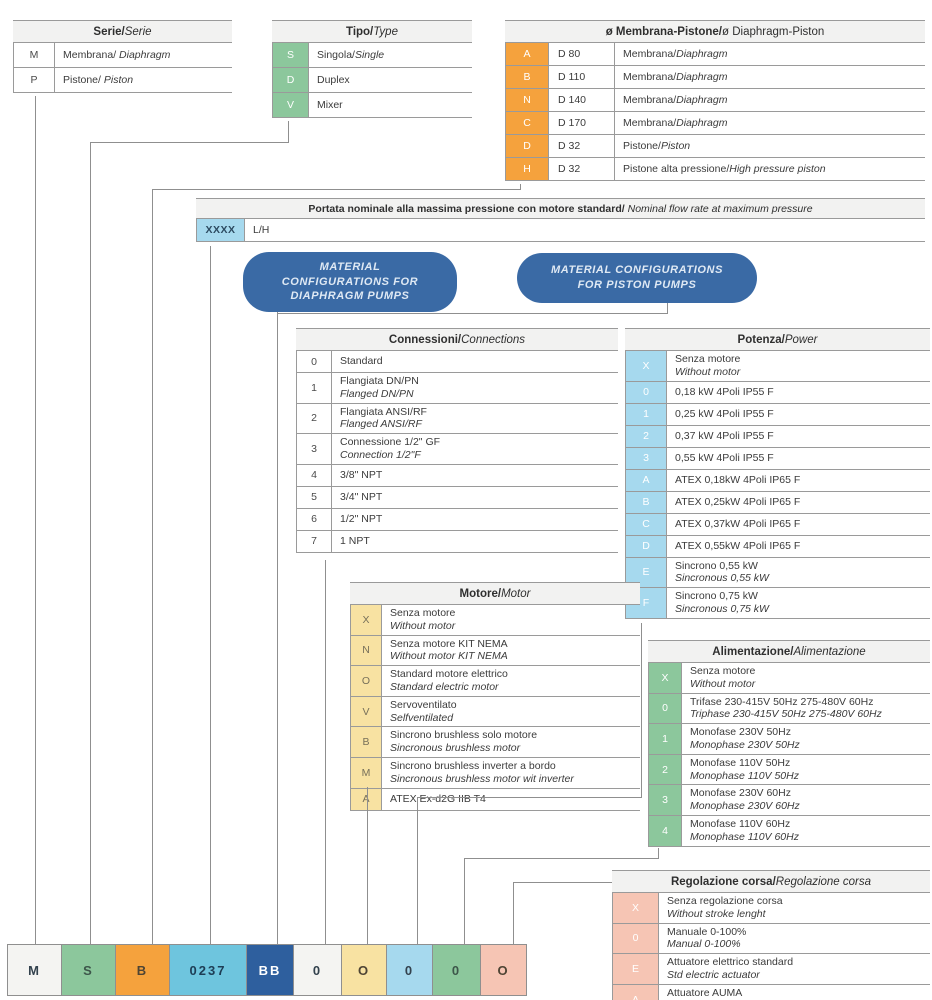 This screenshot has width=932, height=1000. I want to click on description-it: 0,37 kW 4Poli IP55 F, so click(724, 435).